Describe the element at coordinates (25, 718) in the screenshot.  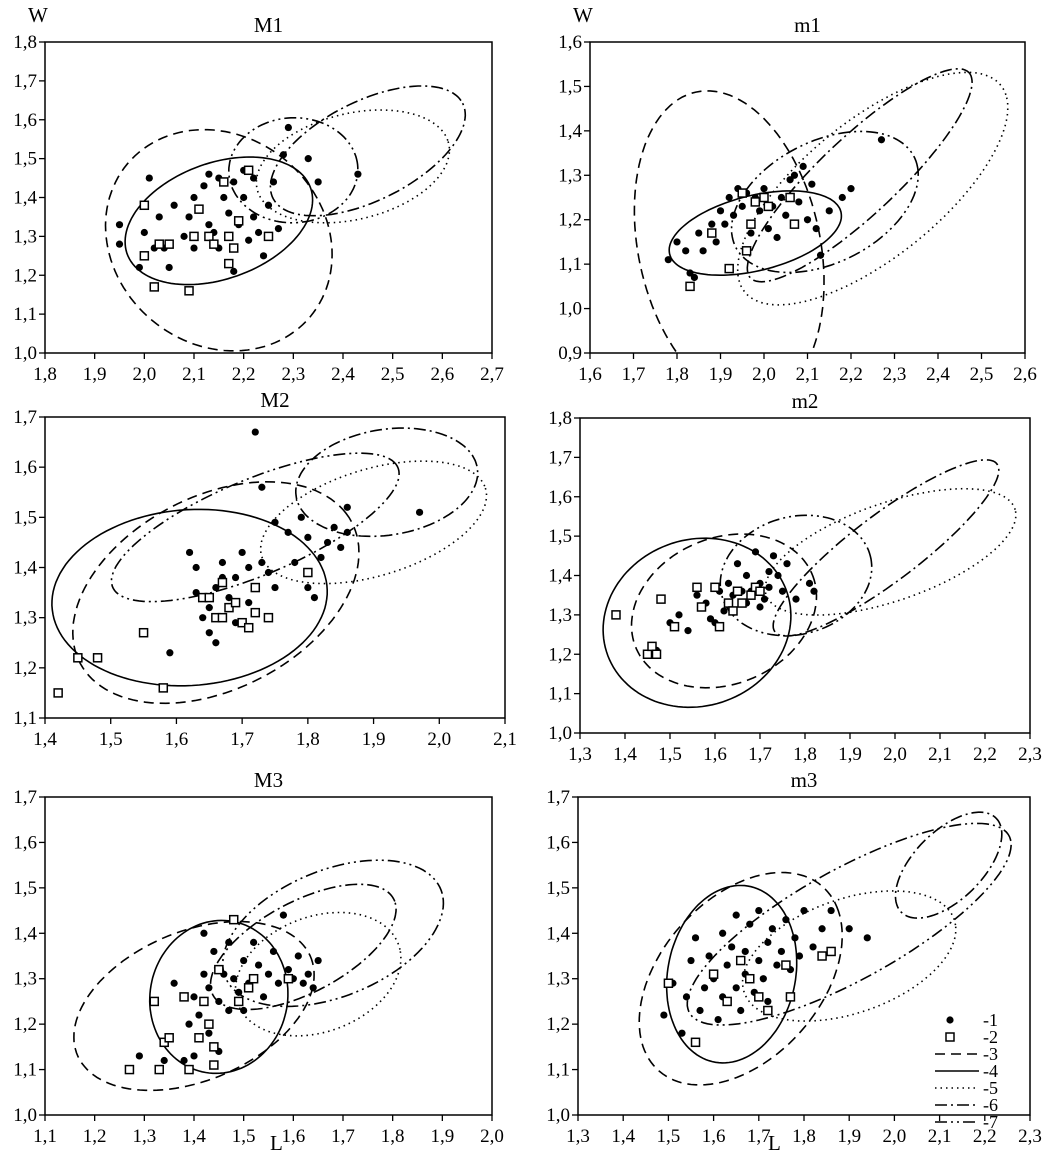
I see `y-tick-label-M2: 1,1` at that location.